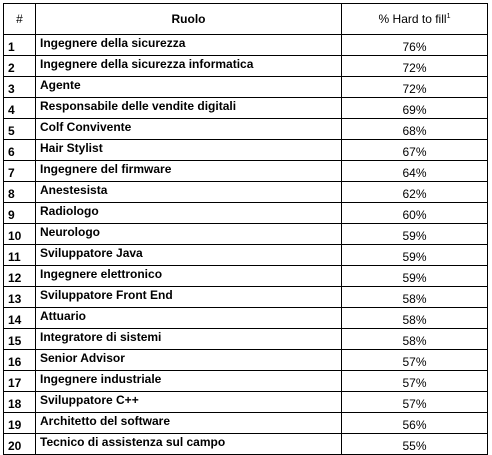  What do you see at coordinates (19, 423) in the screenshot?
I see `row-num-cell: 19` at bounding box center [19, 423].